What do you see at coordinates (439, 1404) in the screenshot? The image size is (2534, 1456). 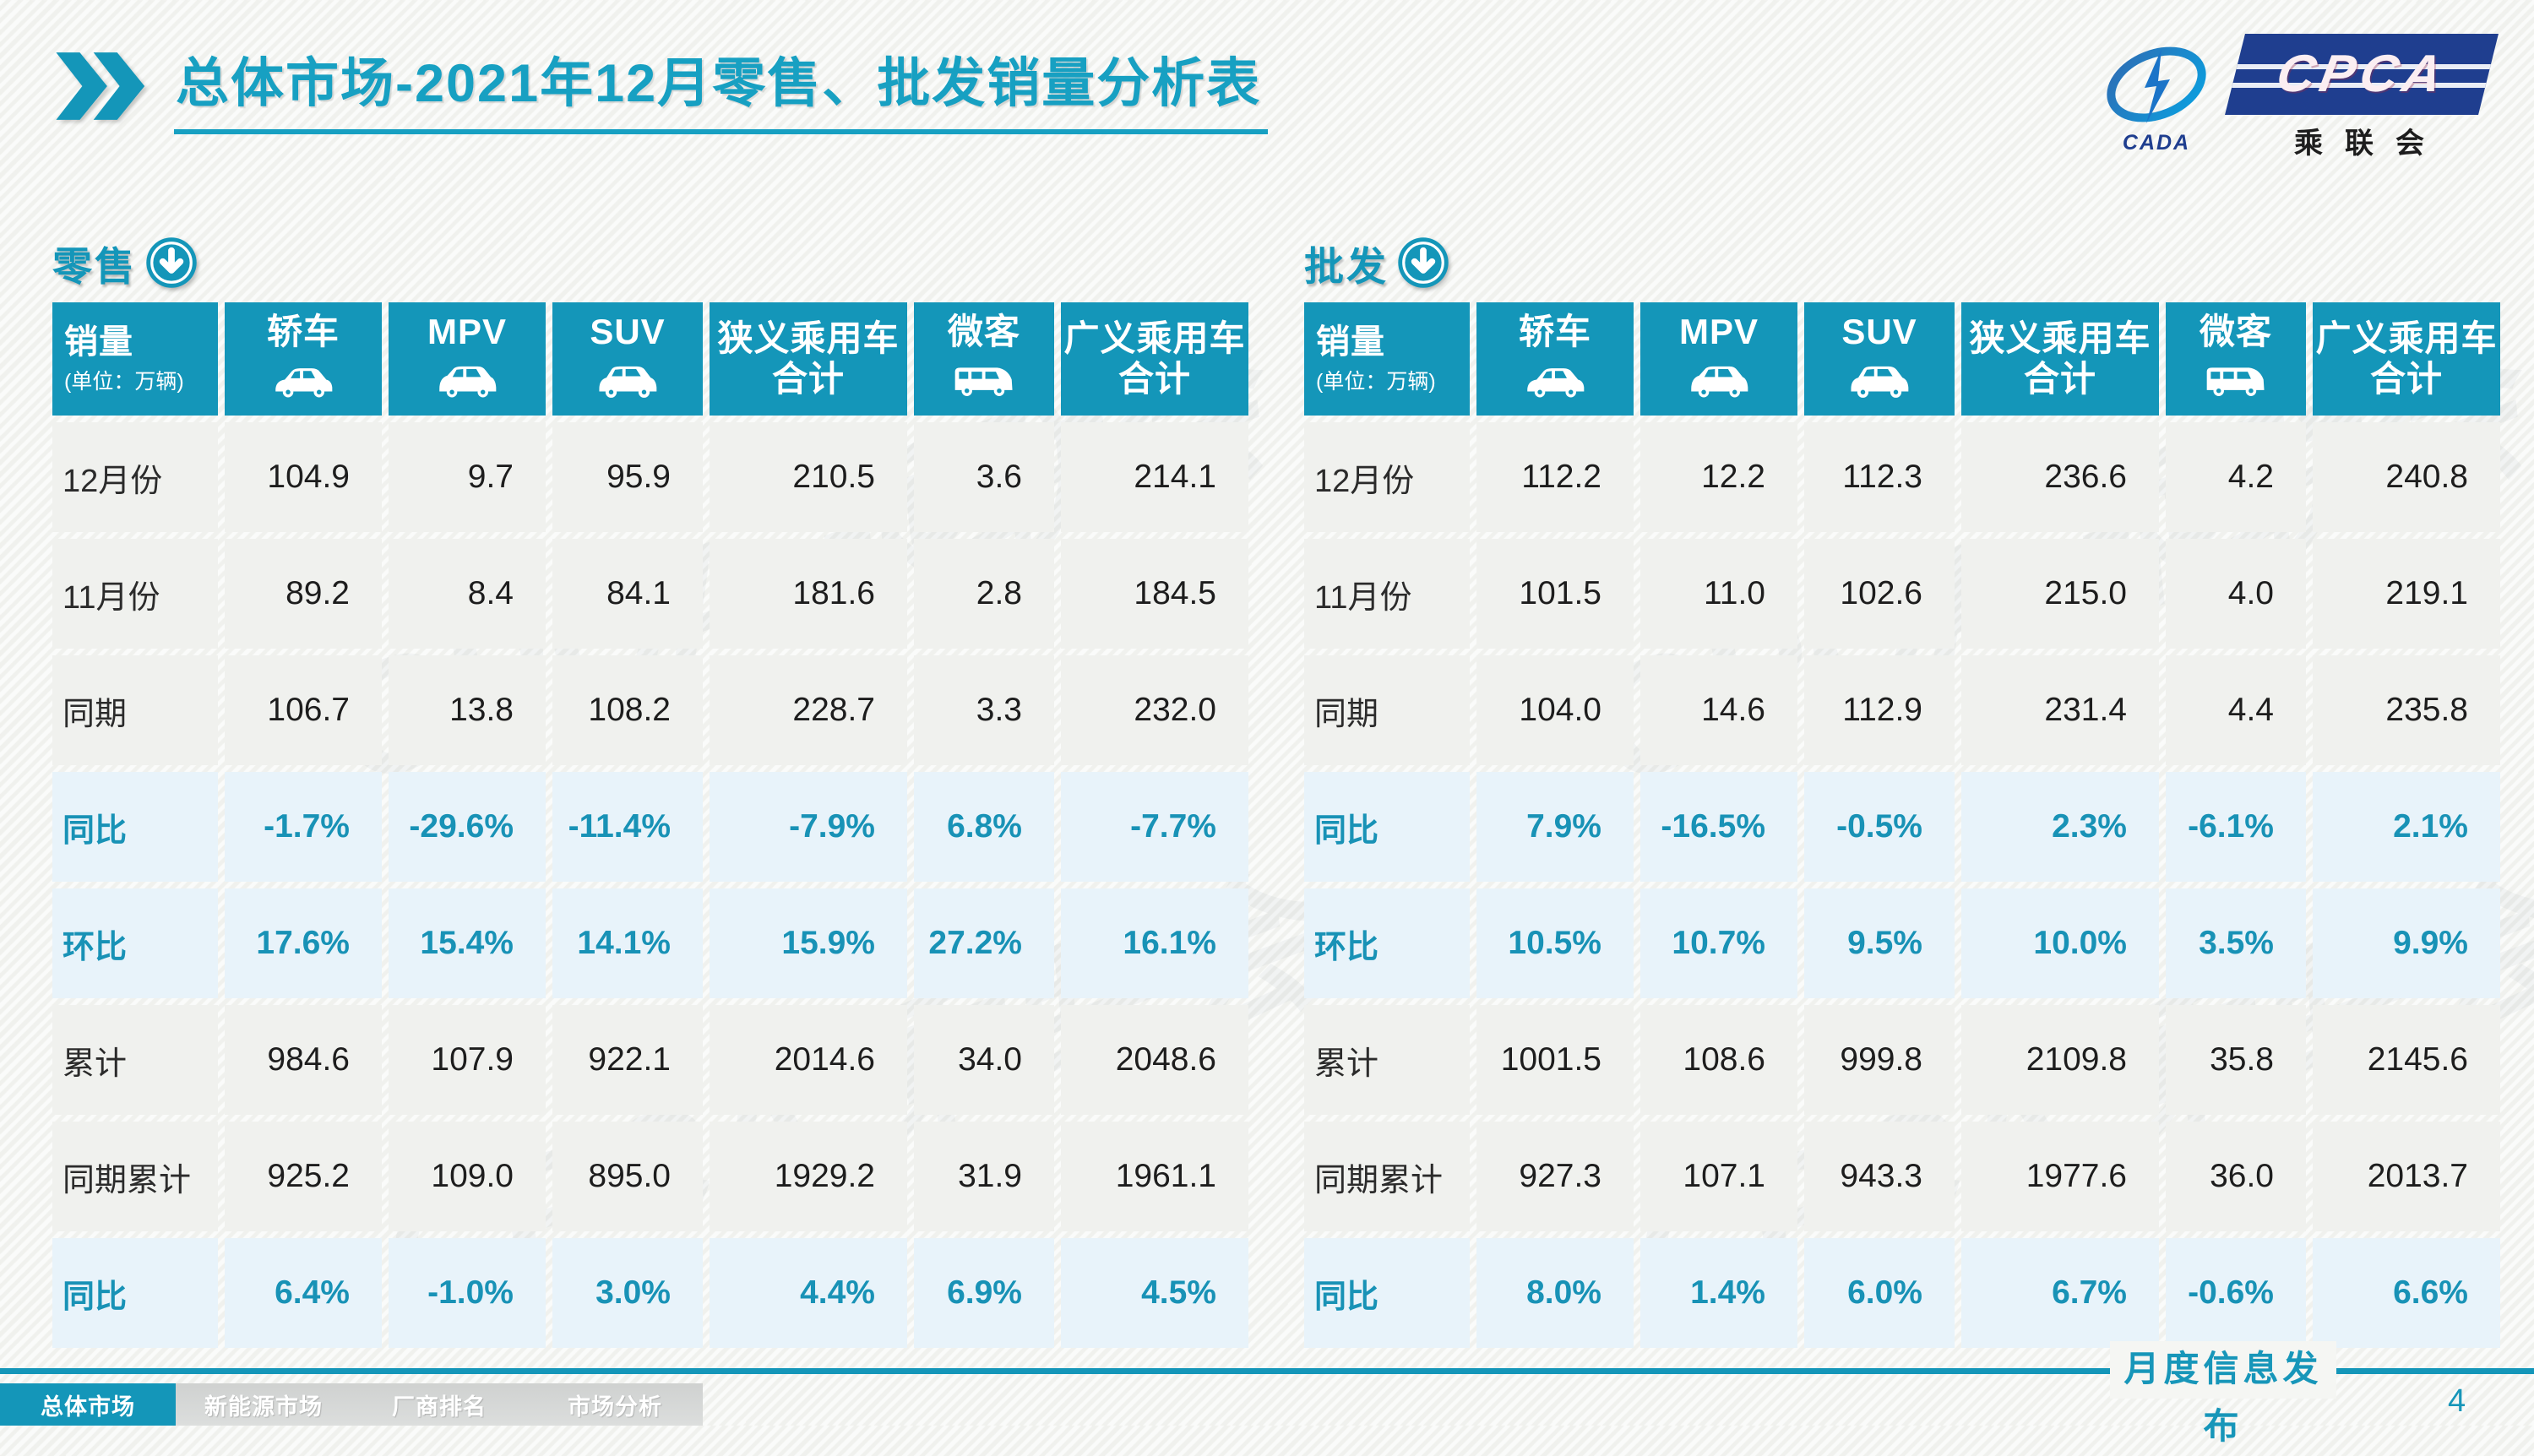 I see `nav-tab-2: 厂商排名` at bounding box center [439, 1404].